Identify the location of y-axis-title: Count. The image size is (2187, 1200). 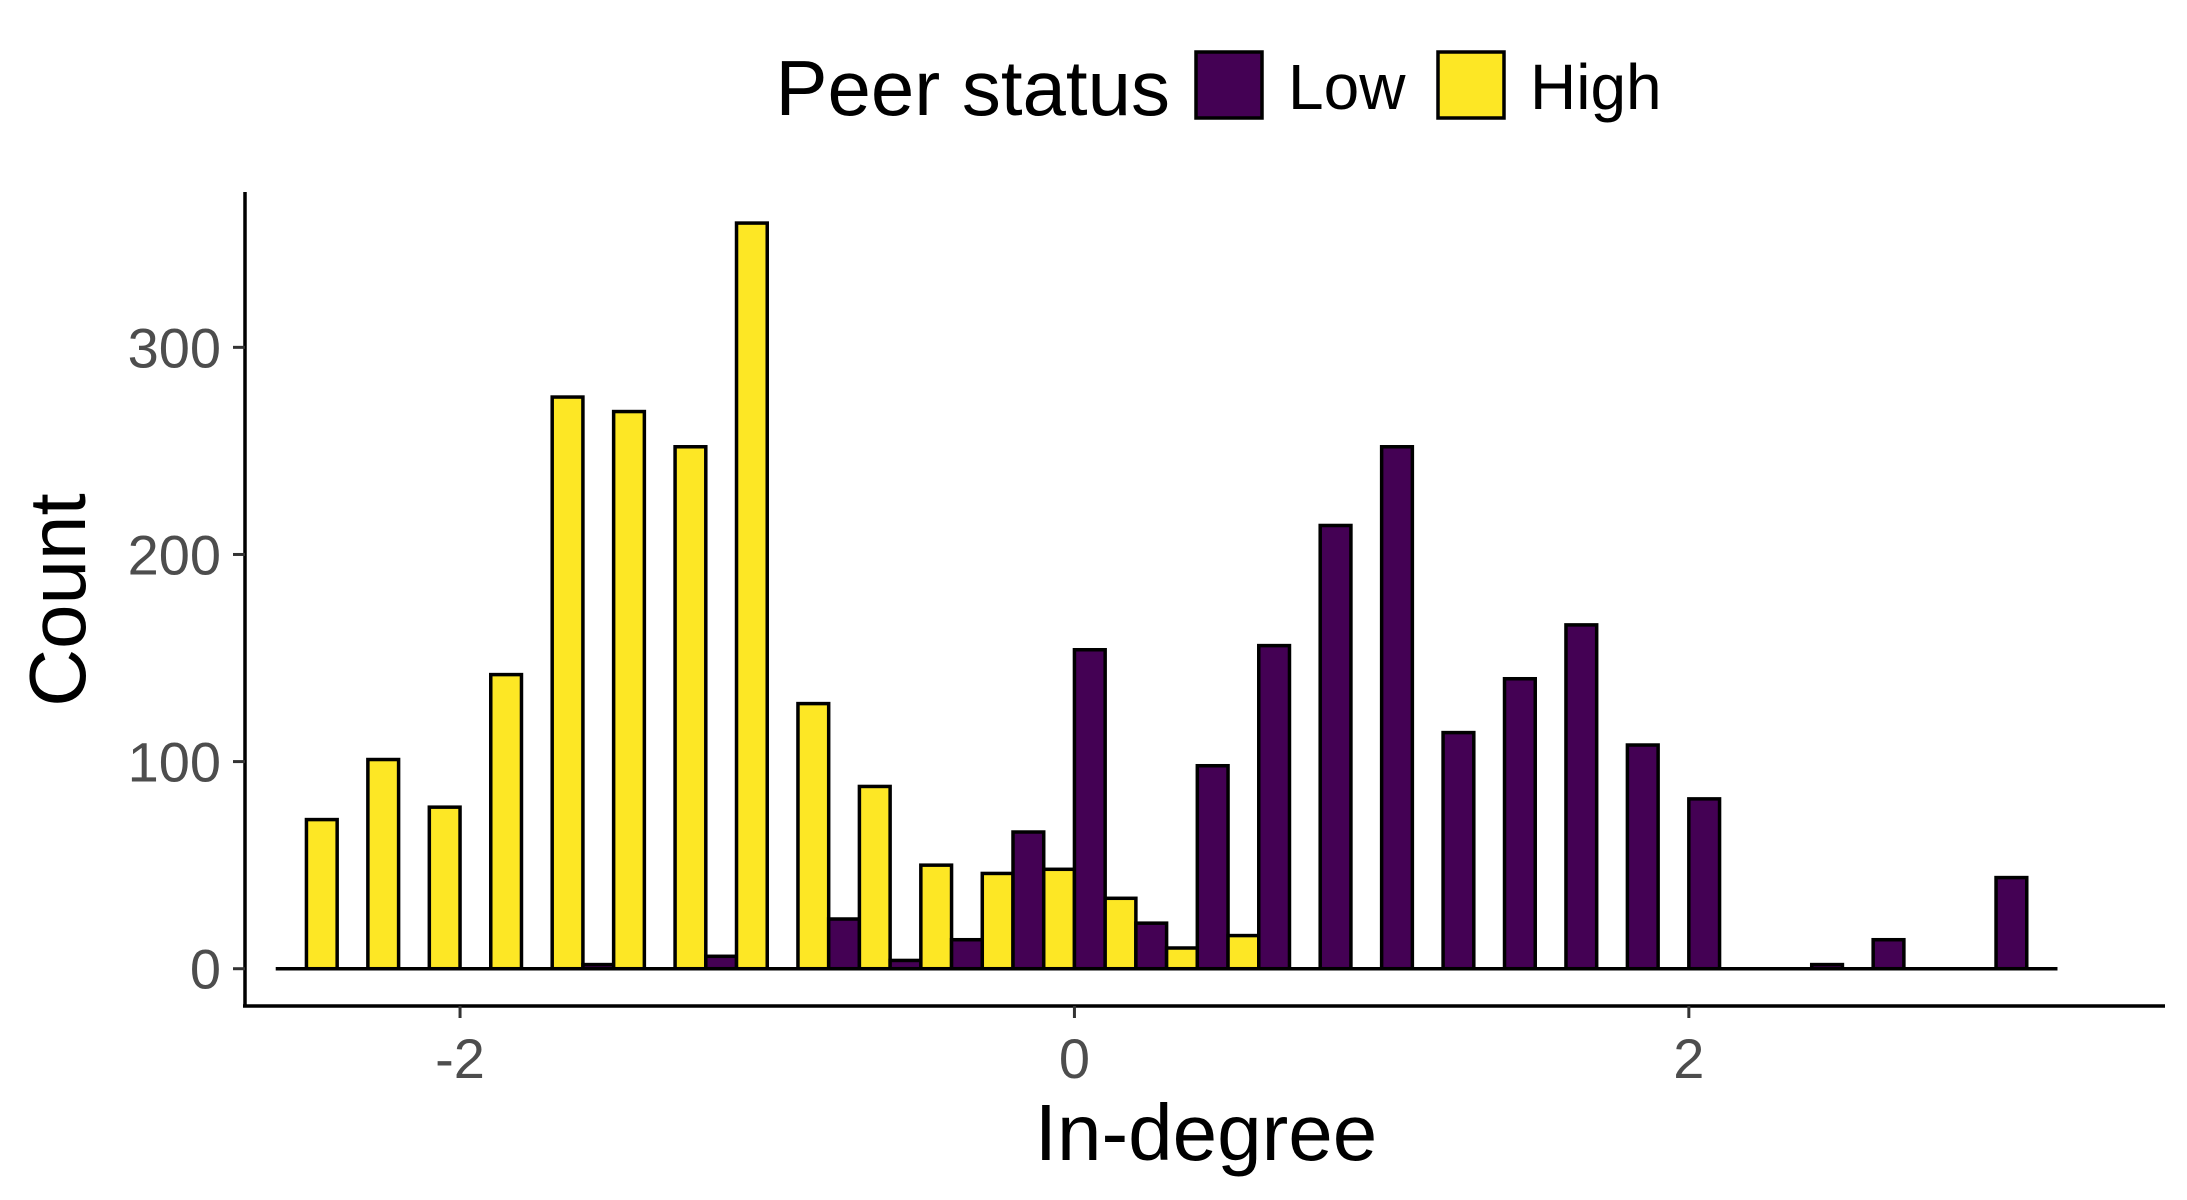
(57, 599).